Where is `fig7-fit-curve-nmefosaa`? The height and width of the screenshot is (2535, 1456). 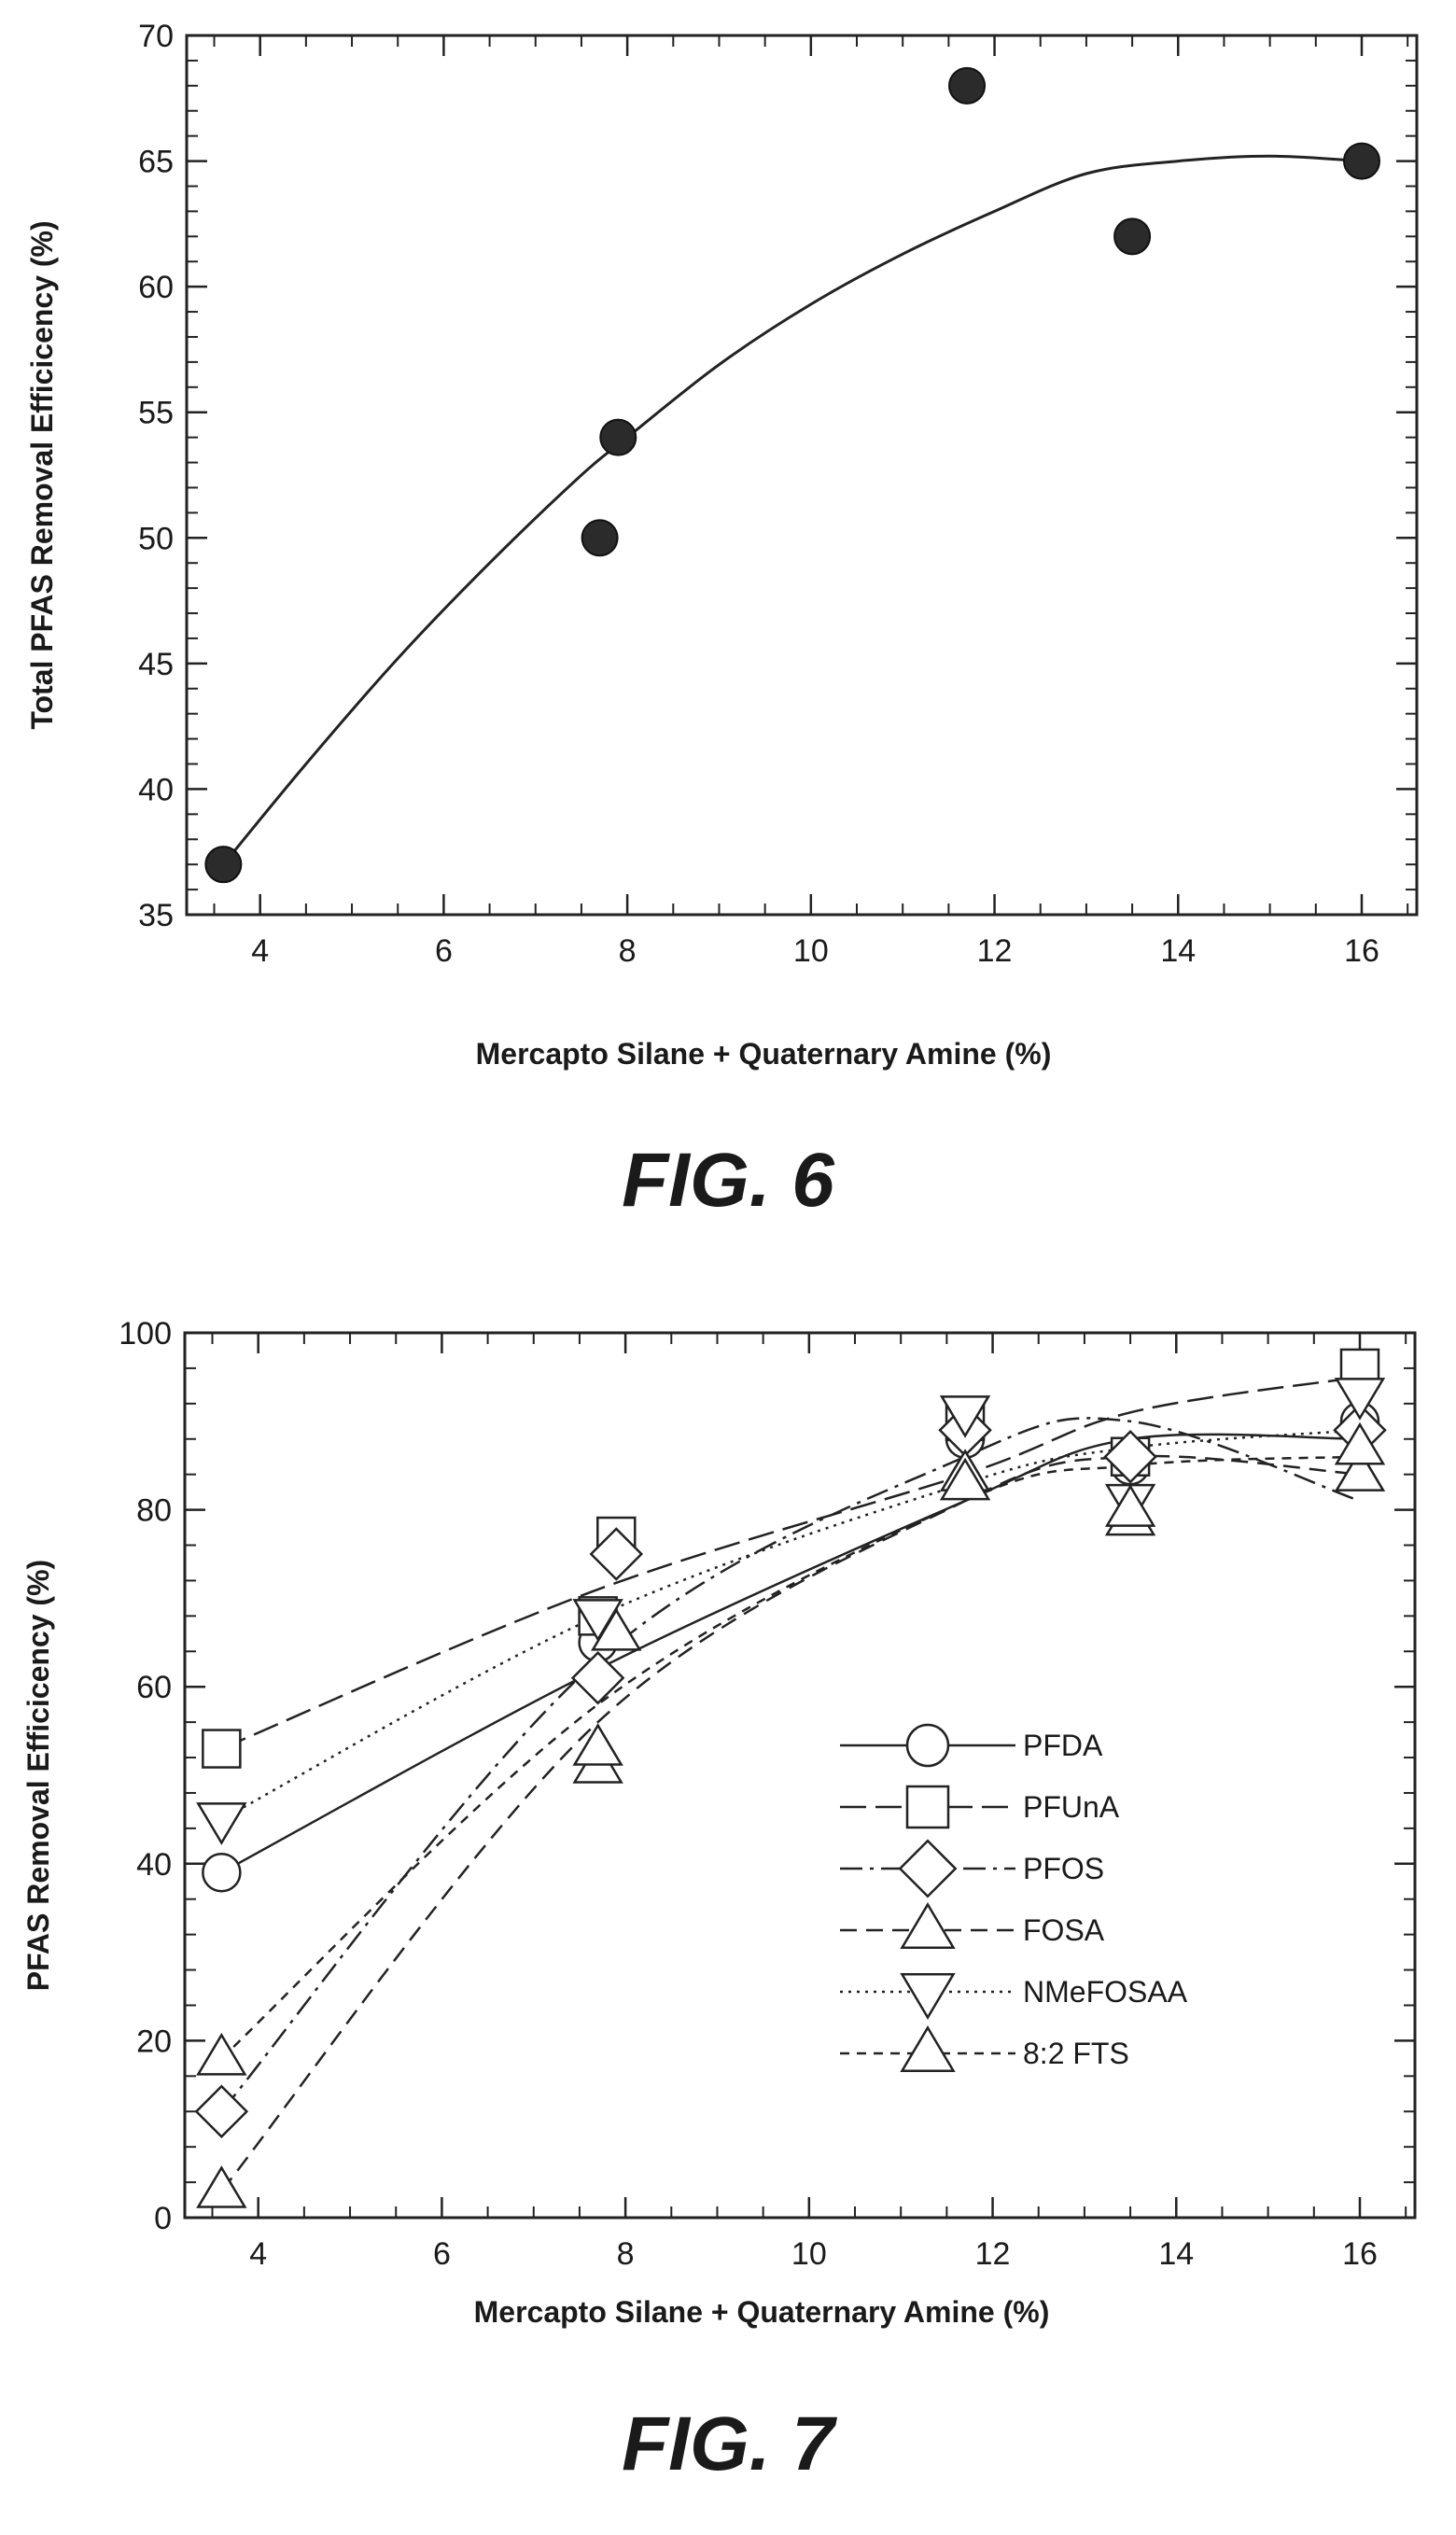
fig7-fit-curve-nmefosaa is located at coordinates (790, 1625).